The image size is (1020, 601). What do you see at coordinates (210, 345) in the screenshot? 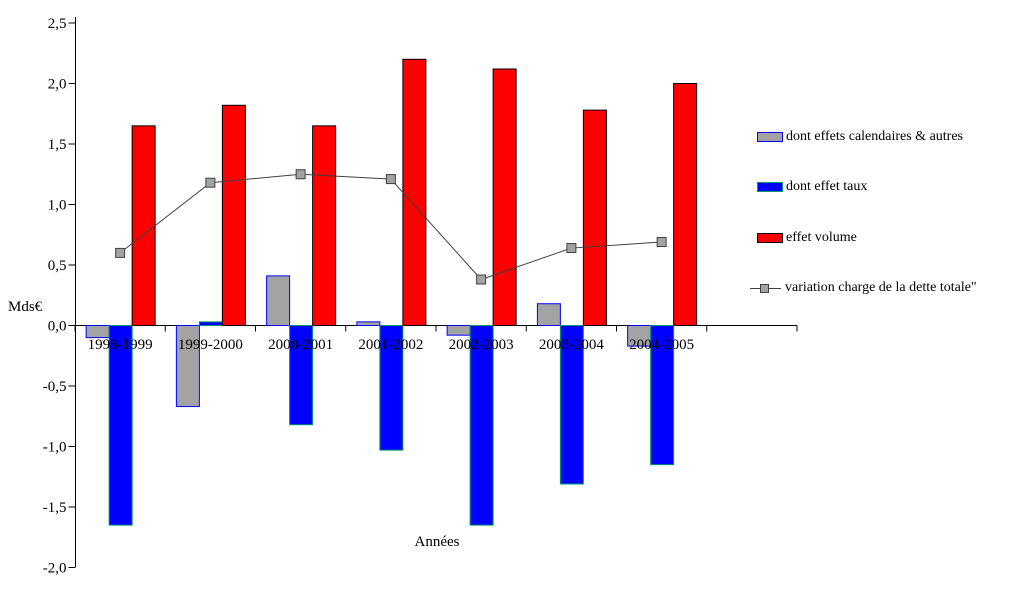
I see `x-category-label: 1999-2000` at bounding box center [210, 345].